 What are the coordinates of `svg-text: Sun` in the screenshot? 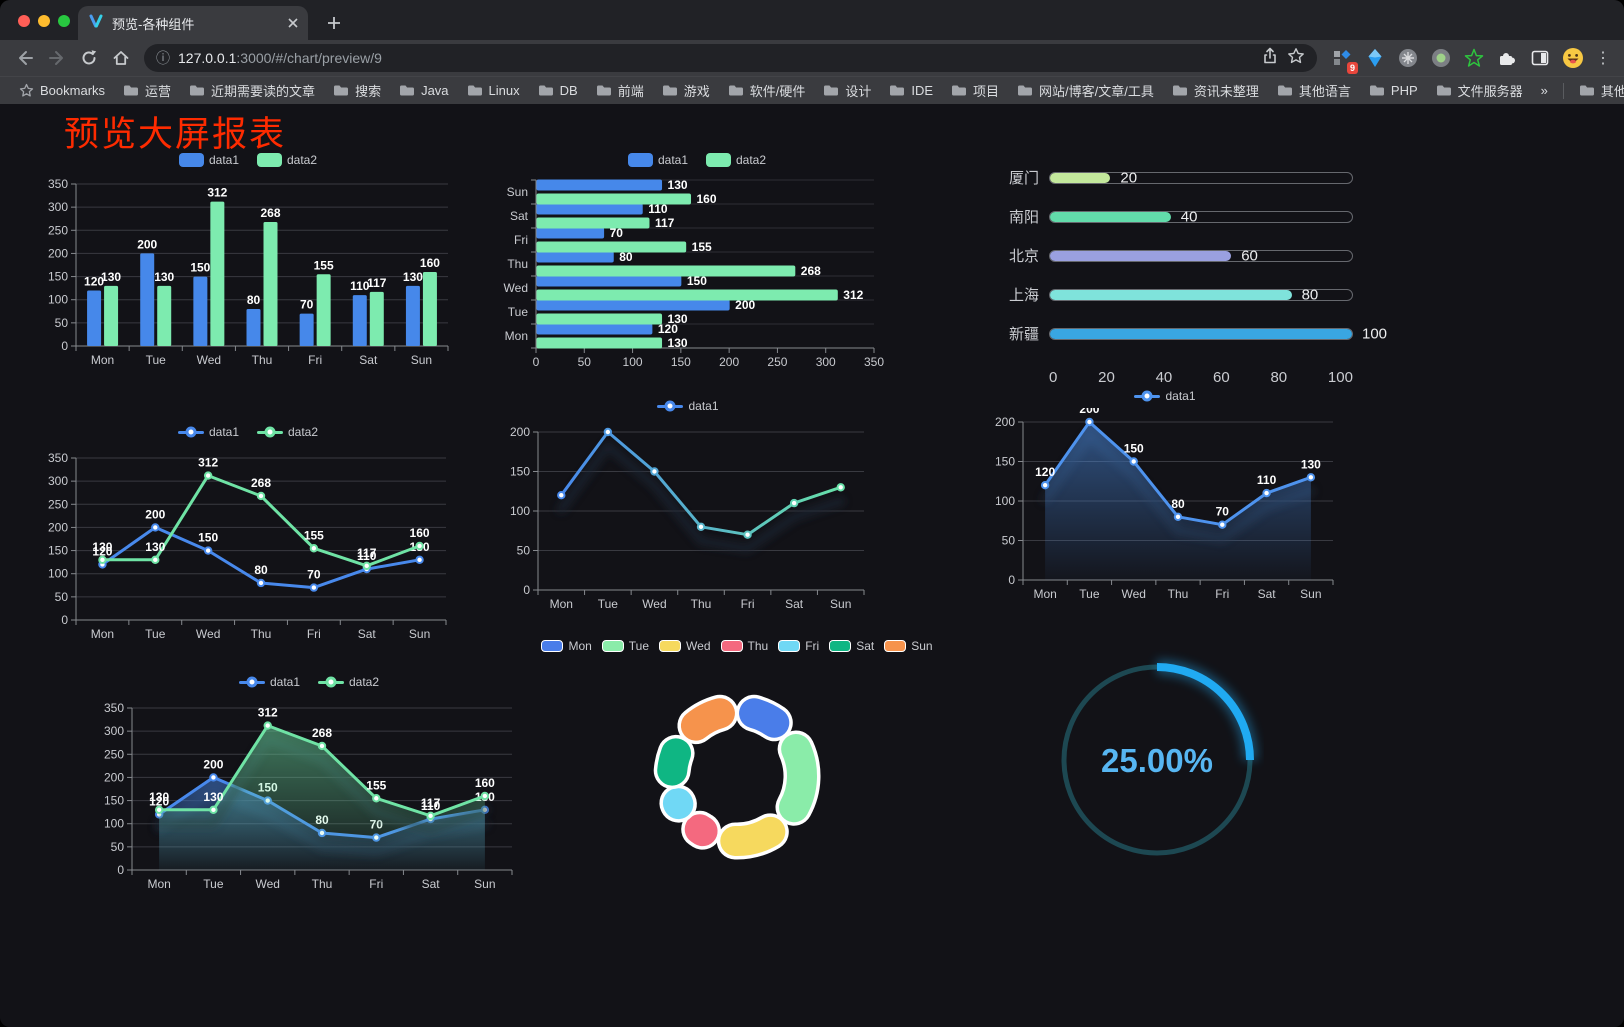 It's located at (1310, 594).